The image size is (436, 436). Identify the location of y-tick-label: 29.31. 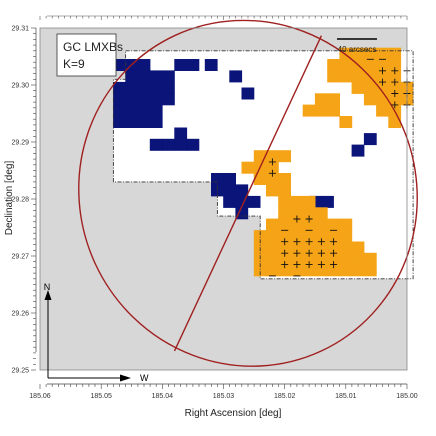
(20, 29).